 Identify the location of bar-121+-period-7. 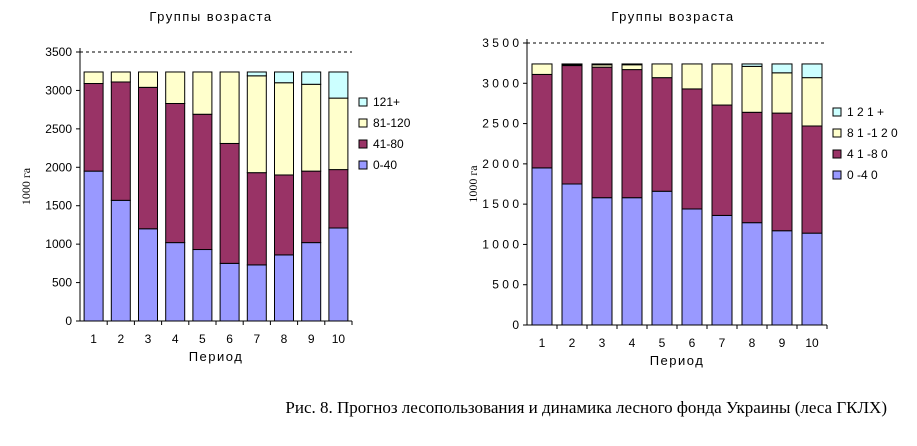
(256, 74).